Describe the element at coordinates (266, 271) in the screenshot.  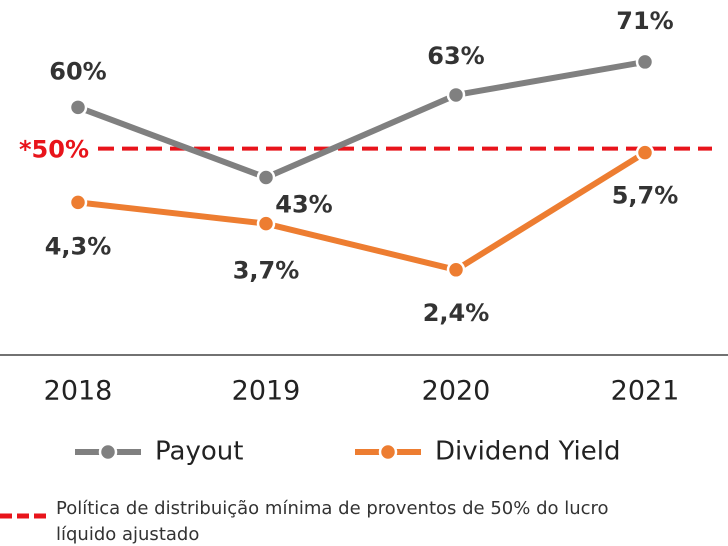
I see `data-label: 3,7%` at that location.